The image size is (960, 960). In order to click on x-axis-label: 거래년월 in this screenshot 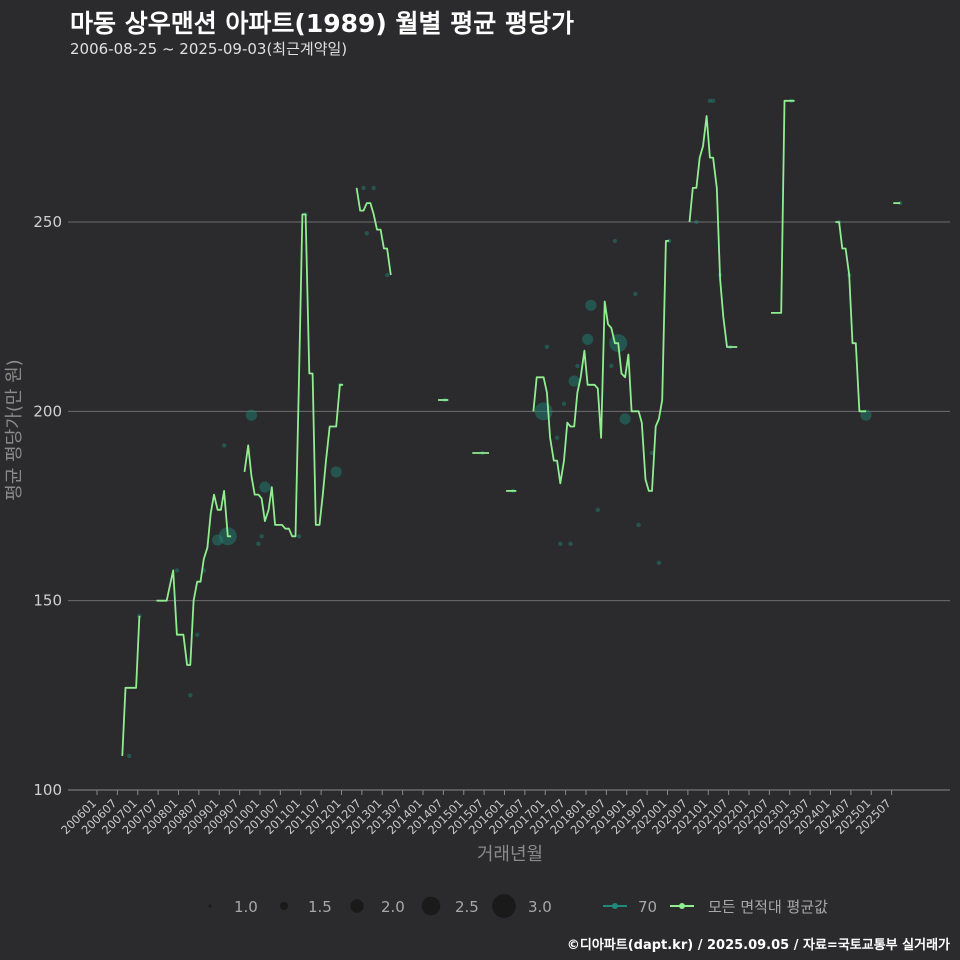, I will do `click(510, 854)`.